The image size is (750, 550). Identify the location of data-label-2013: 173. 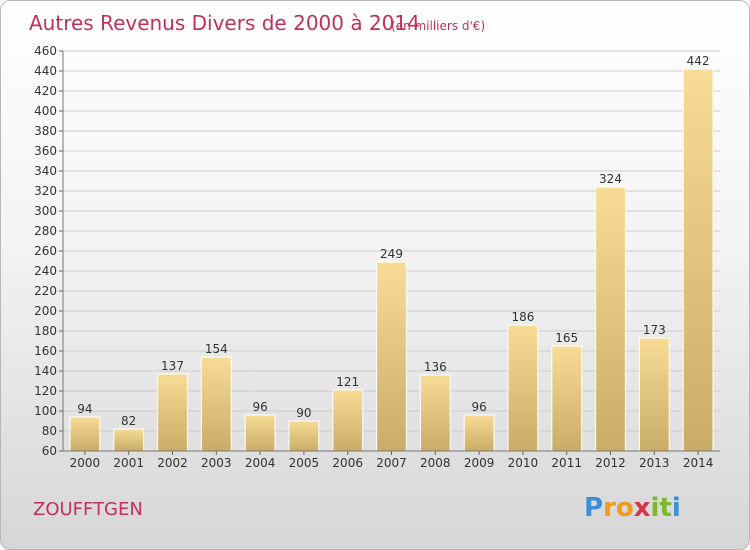
(654, 330).